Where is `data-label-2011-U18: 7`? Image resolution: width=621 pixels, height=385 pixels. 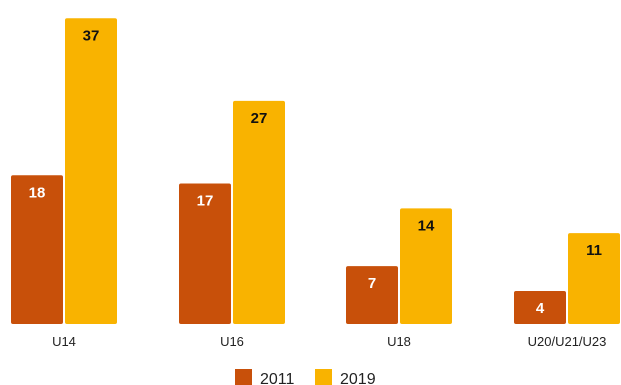
data-label-2011-U18: 7 is located at coordinates (372, 283).